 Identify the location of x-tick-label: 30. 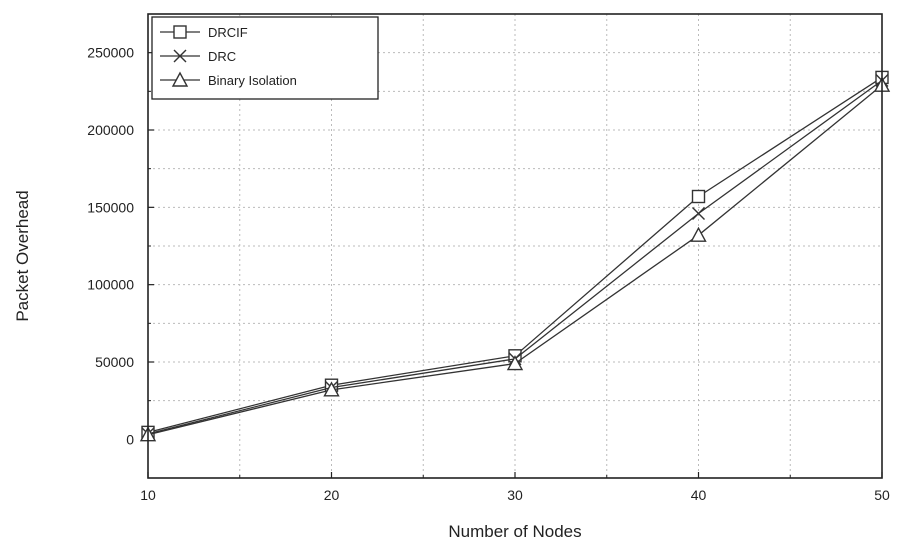
(515, 495).